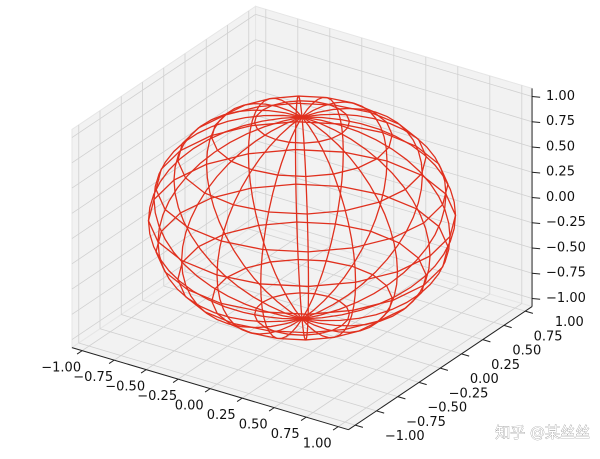  I want to click on y-tick-label: −1.00, so click(405, 436).